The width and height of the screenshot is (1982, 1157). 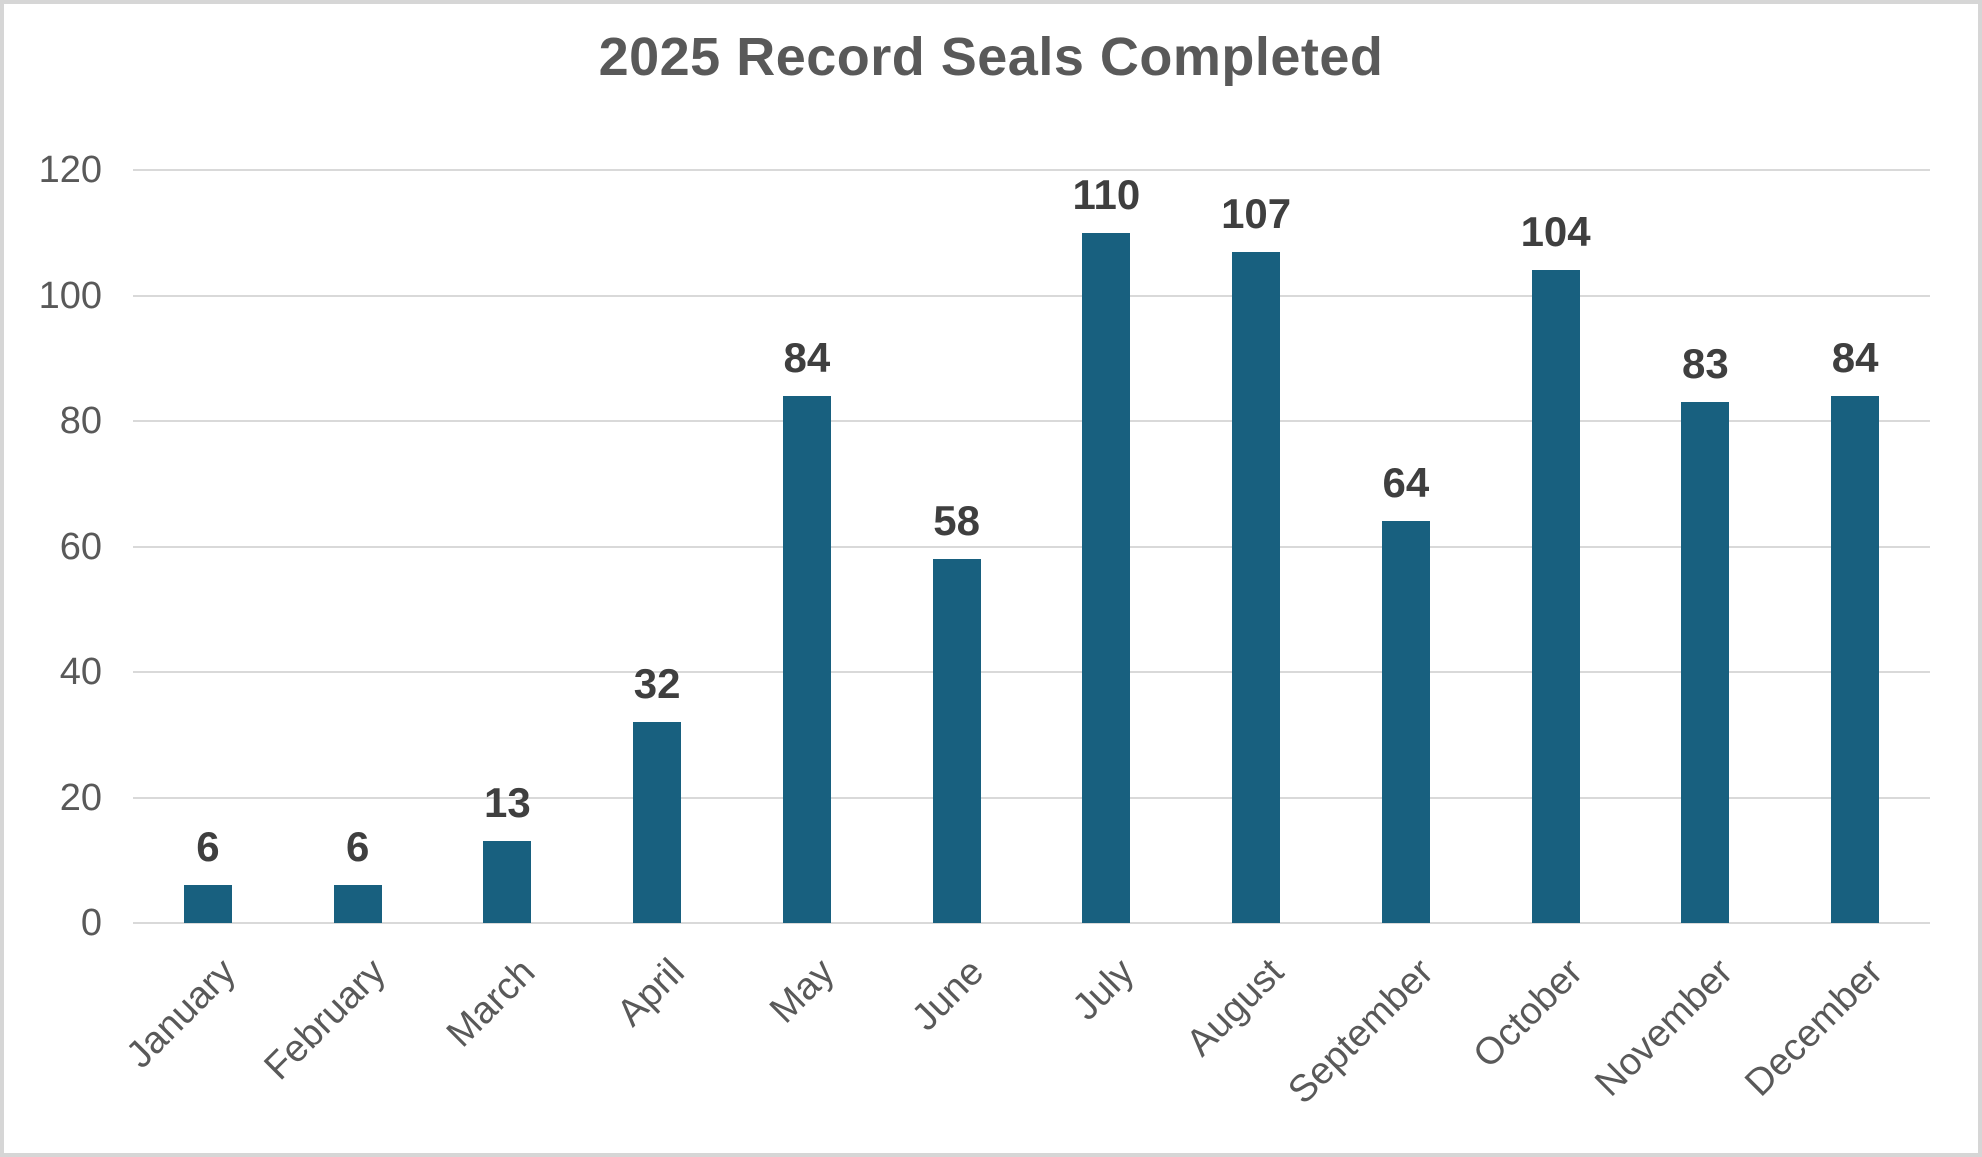 I want to click on bar-november, so click(x=1705, y=662).